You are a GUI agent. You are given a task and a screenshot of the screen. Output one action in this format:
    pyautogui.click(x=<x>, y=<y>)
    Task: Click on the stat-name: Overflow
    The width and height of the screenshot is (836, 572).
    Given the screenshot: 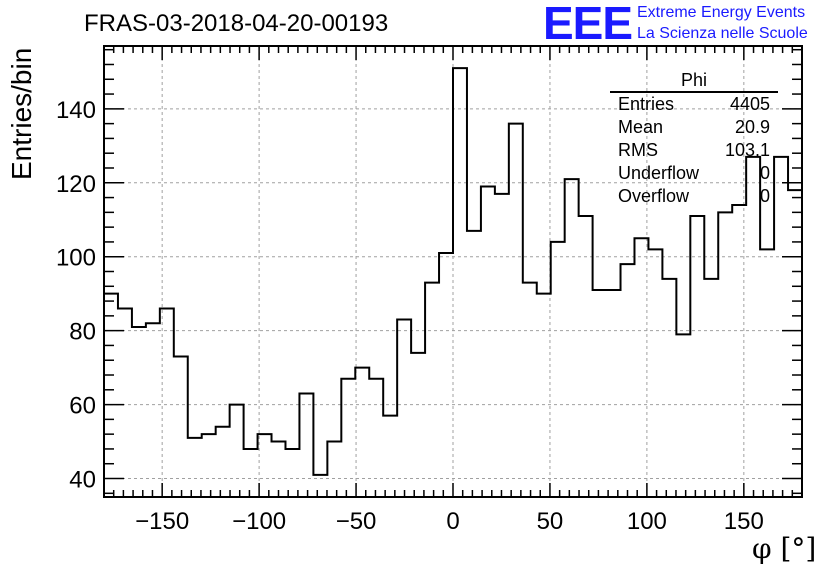 What is the action you would take?
    pyautogui.click(x=654, y=196)
    